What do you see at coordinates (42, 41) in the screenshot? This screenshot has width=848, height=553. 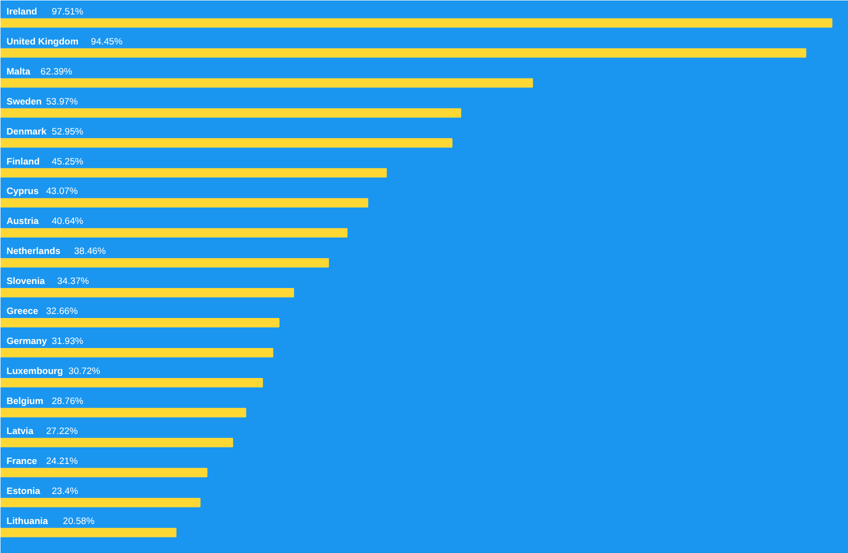 I see `y-tick-label: United Kingdom` at bounding box center [42, 41].